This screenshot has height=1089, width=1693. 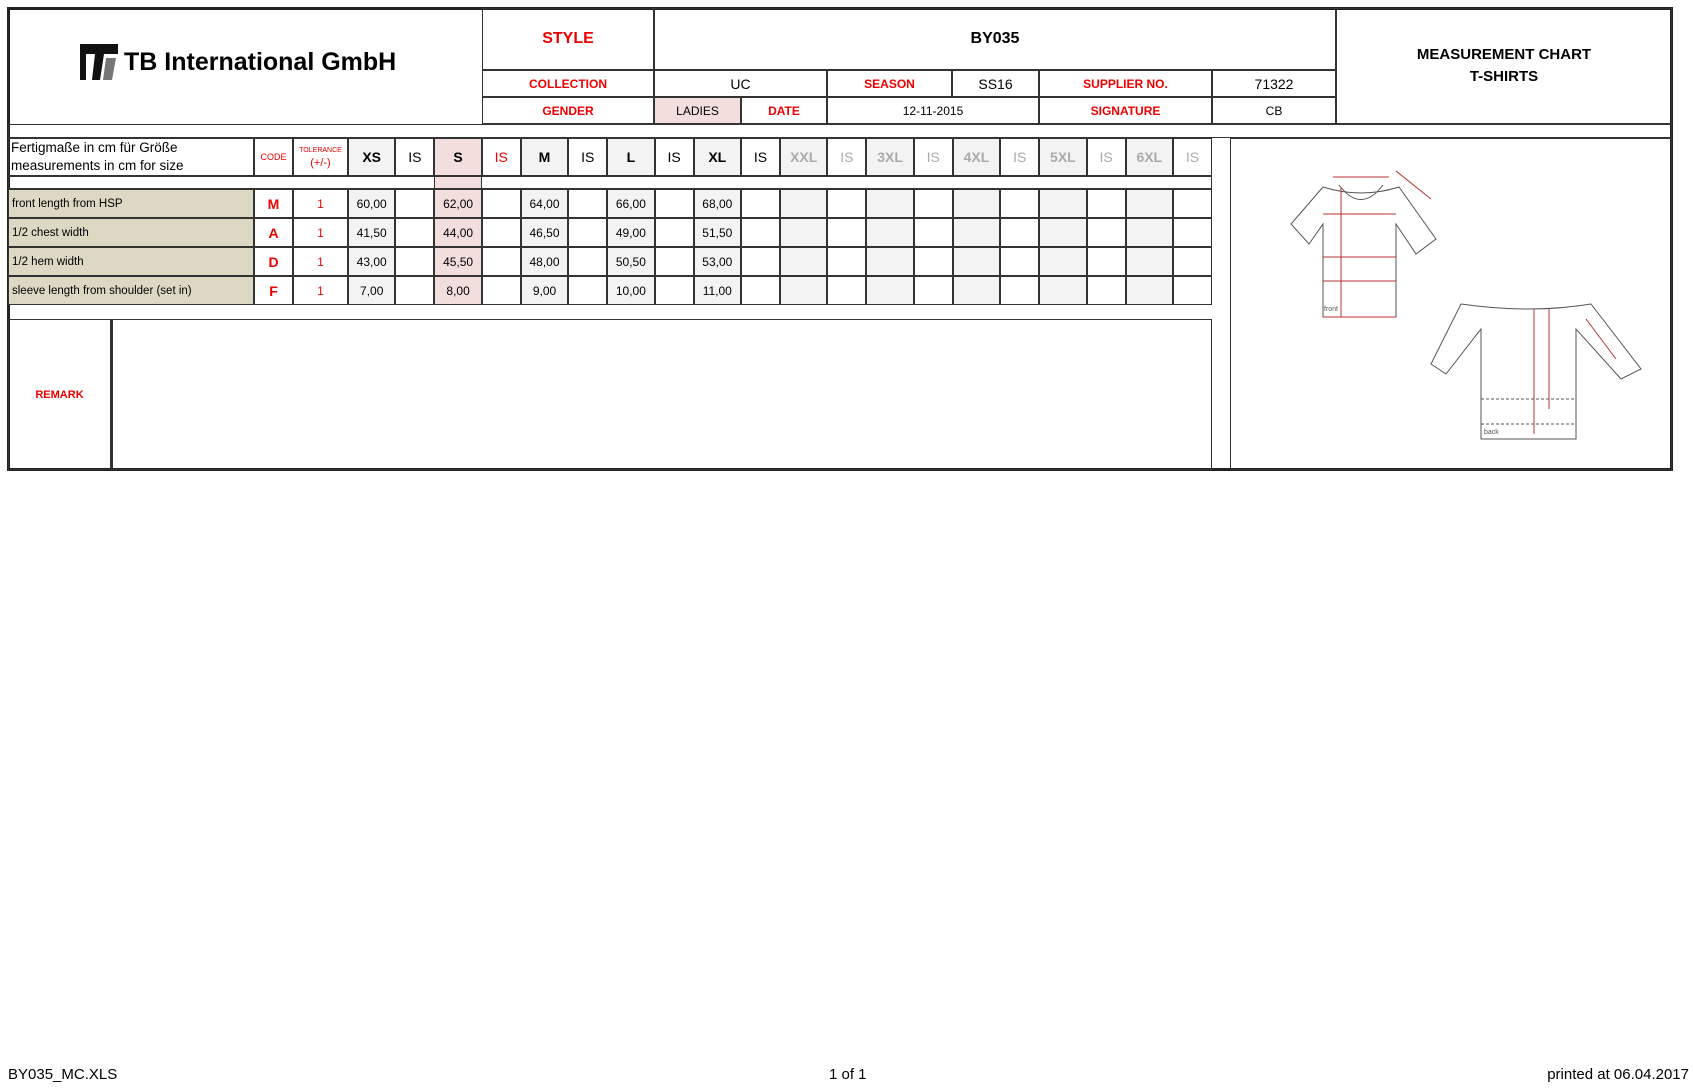 I want to click on measurement-cell: 11,00, so click(x=717, y=290).